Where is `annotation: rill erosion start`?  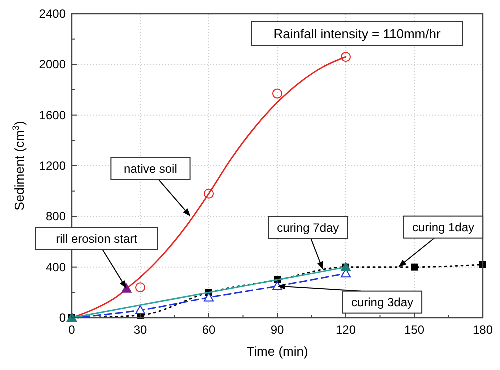
annotation: rill erosion start is located at coordinates (97, 239).